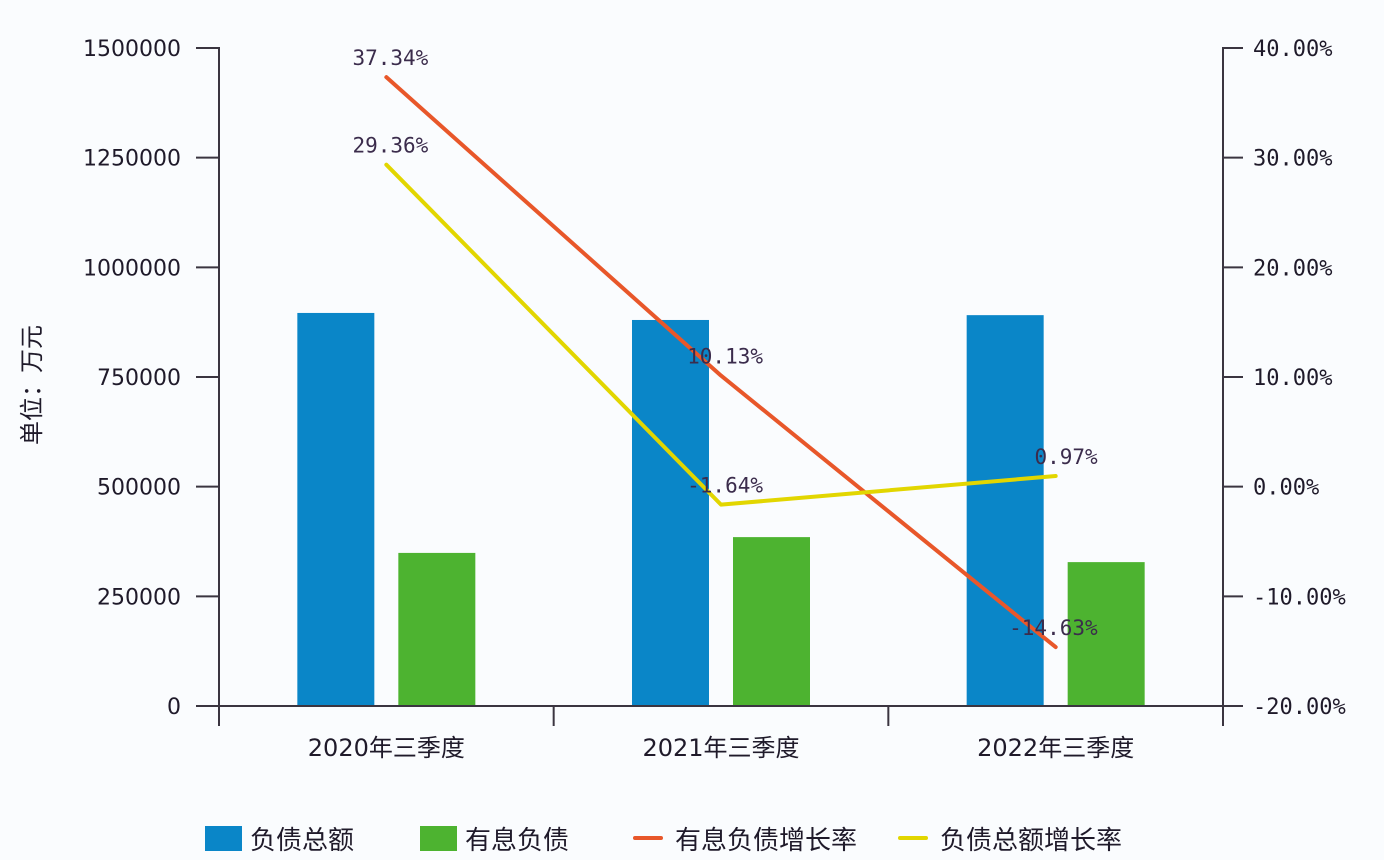 This screenshot has height=860, width=1384. Describe the element at coordinates (139, 488) in the screenshot. I see `left-tick-label: 500000` at that location.